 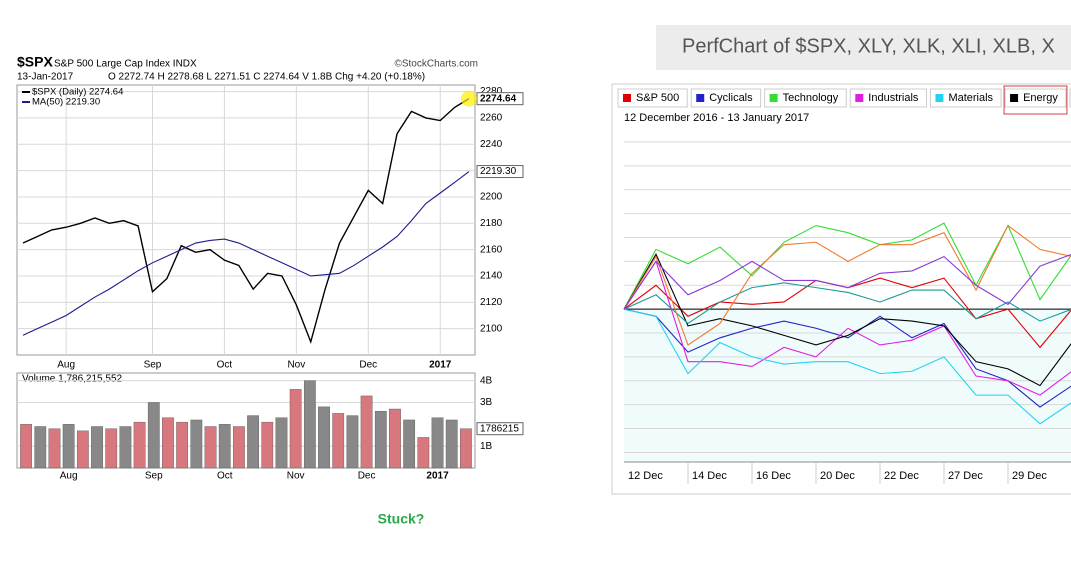 What do you see at coordinates (436, 64) in the screenshot?
I see `source: ©StockCharts.com` at bounding box center [436, 64].